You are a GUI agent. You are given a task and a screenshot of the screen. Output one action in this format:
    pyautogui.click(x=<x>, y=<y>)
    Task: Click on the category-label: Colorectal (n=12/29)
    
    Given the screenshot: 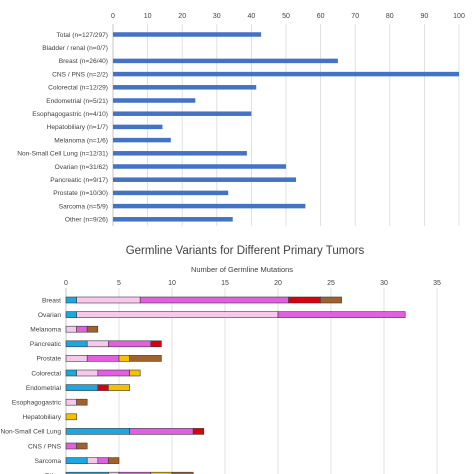 What is the action you would take?
    pyautogui.click(x=78, y=88)
    